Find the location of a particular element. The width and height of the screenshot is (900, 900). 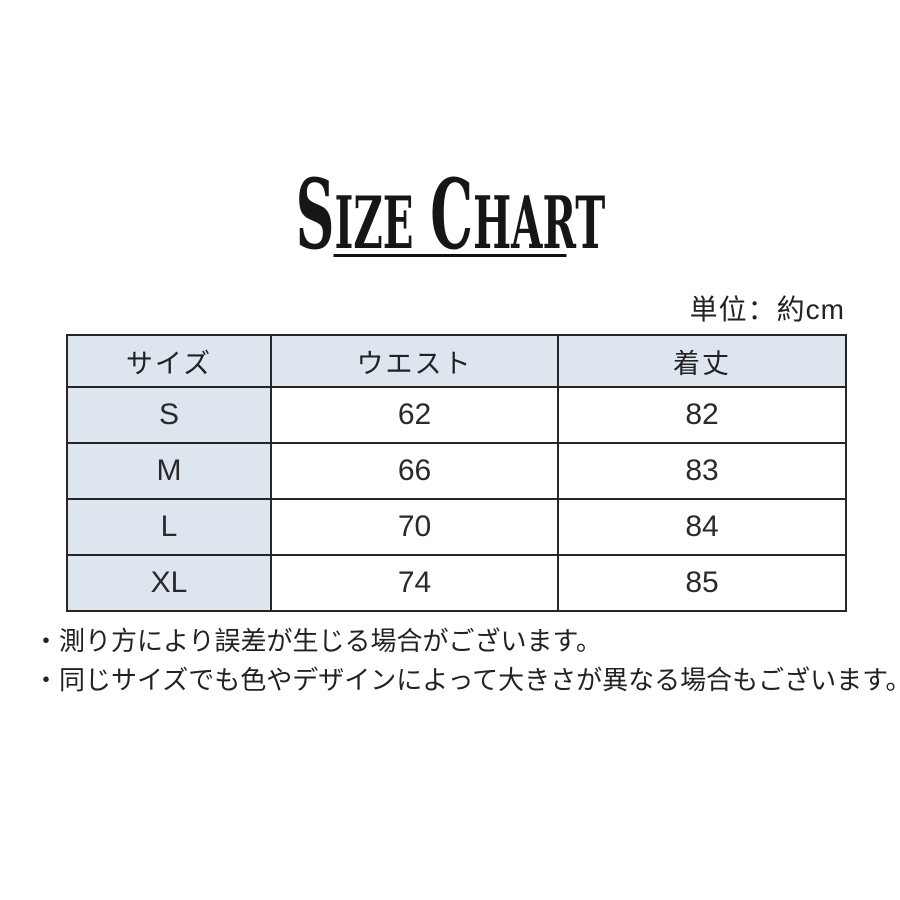

waist-cell: 74 is located at coordinates (414, 583).